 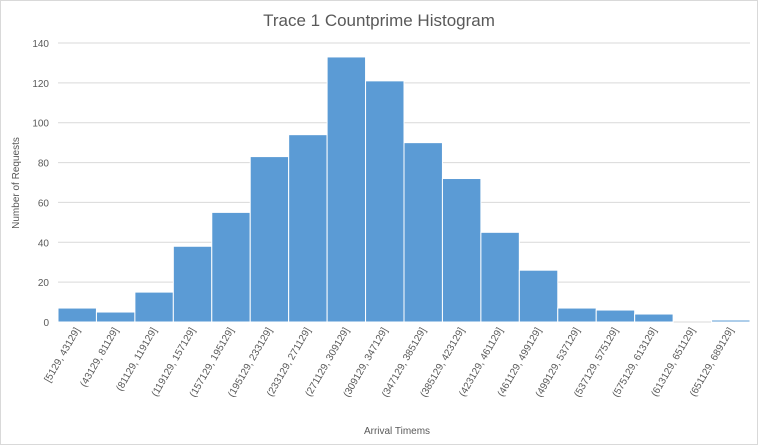 I want to click on x-tick-label: (81129, 119129], so click(x=137, y=359).